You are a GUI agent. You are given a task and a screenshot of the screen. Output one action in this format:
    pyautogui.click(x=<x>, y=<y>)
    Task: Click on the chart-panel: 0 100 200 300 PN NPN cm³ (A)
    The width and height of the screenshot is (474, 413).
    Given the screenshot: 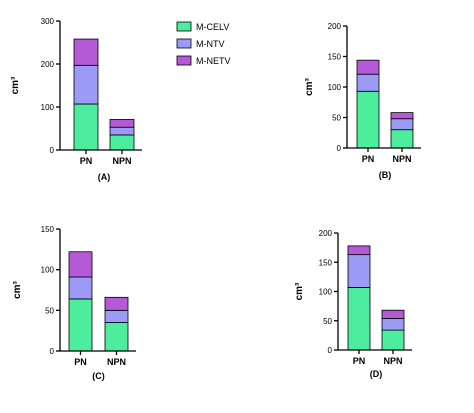 What is the action you would take?
    pyautogui.click(x=76, y=99)
    